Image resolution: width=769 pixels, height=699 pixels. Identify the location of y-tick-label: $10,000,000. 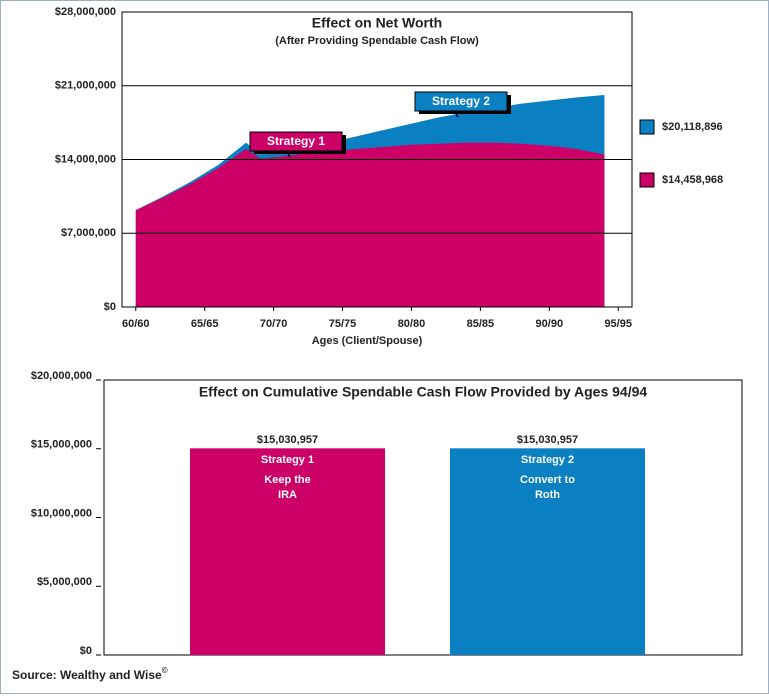
(61, 513).